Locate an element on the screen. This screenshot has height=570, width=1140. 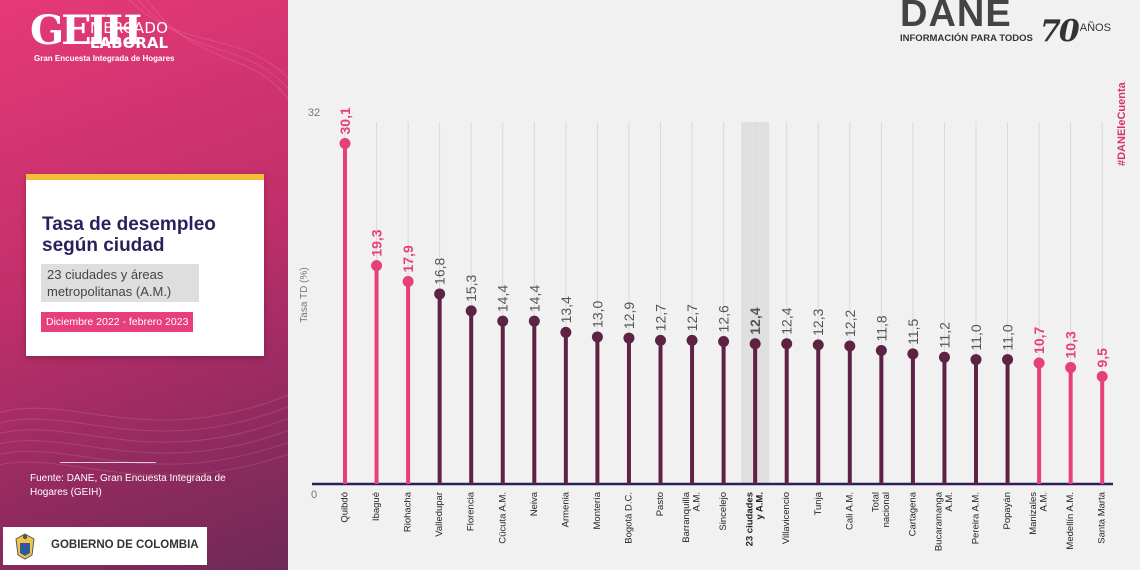
chart-title: Tasa de desempleo según ciudad is located at coordinates (129, 235).